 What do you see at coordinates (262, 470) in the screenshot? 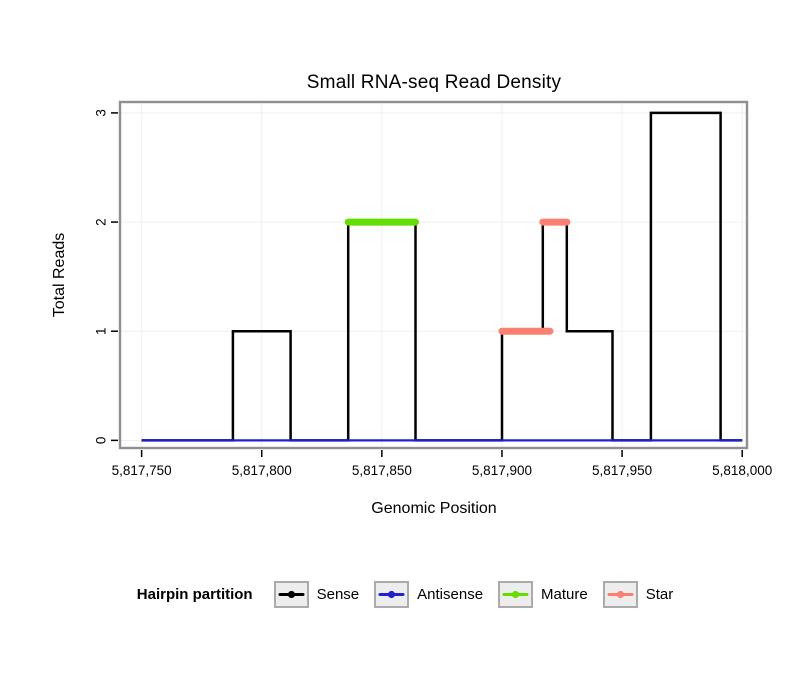
I see `x-tick-label: 5,817,800` at bounding box center [262, 470].